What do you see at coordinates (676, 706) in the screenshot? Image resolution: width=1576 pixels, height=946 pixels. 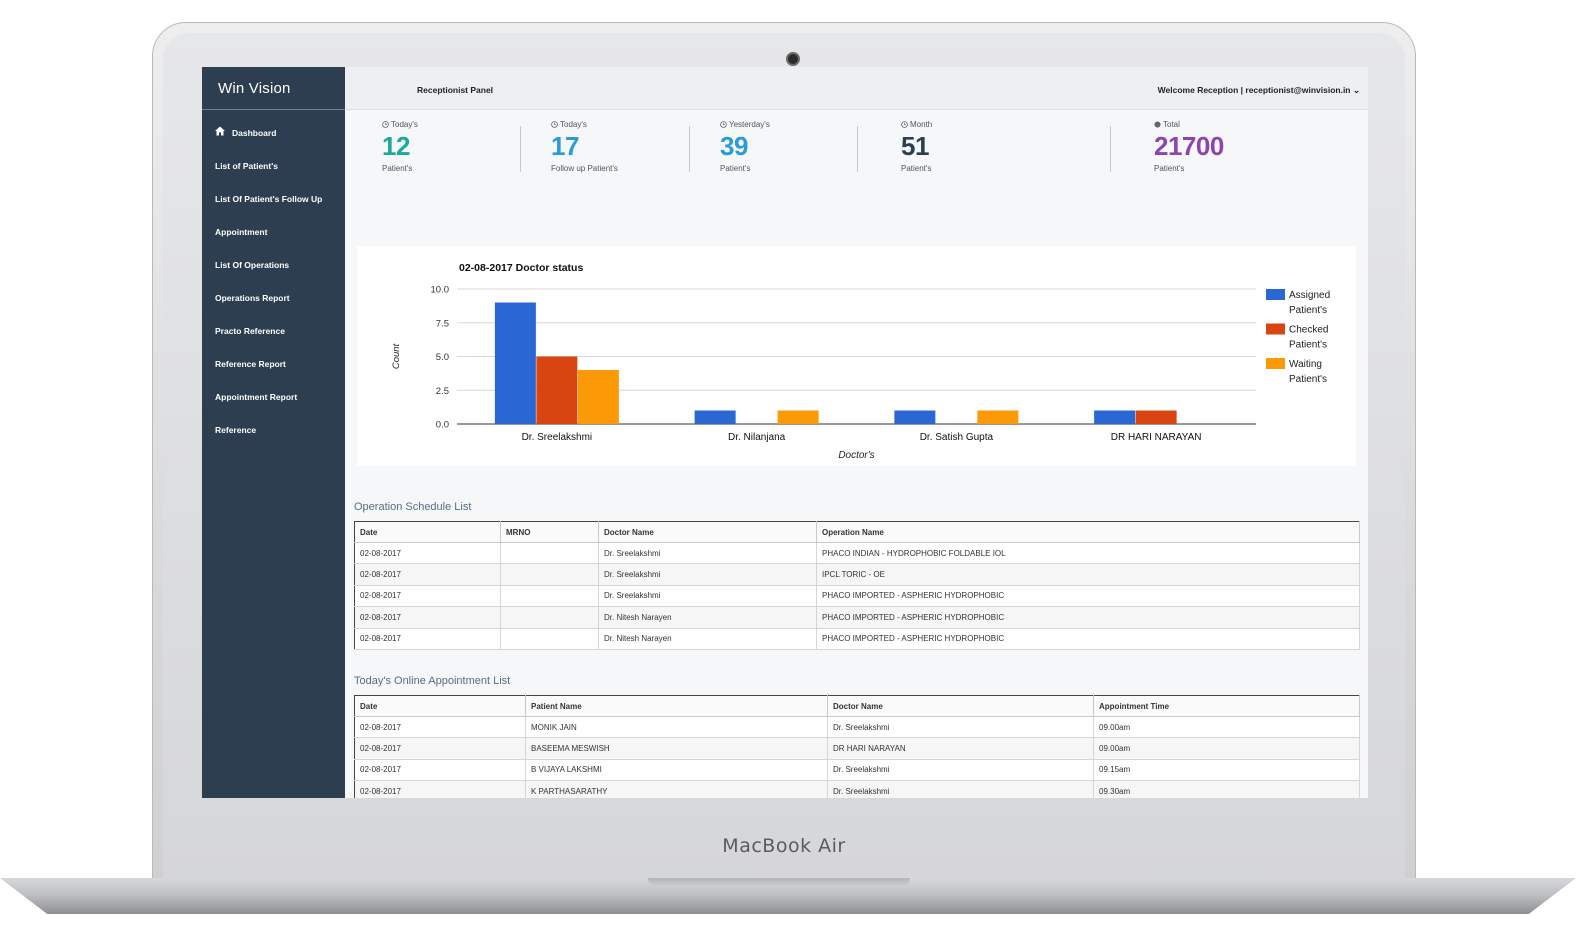 I see `column-header: Patient Name` at bounding box center [676, 706].